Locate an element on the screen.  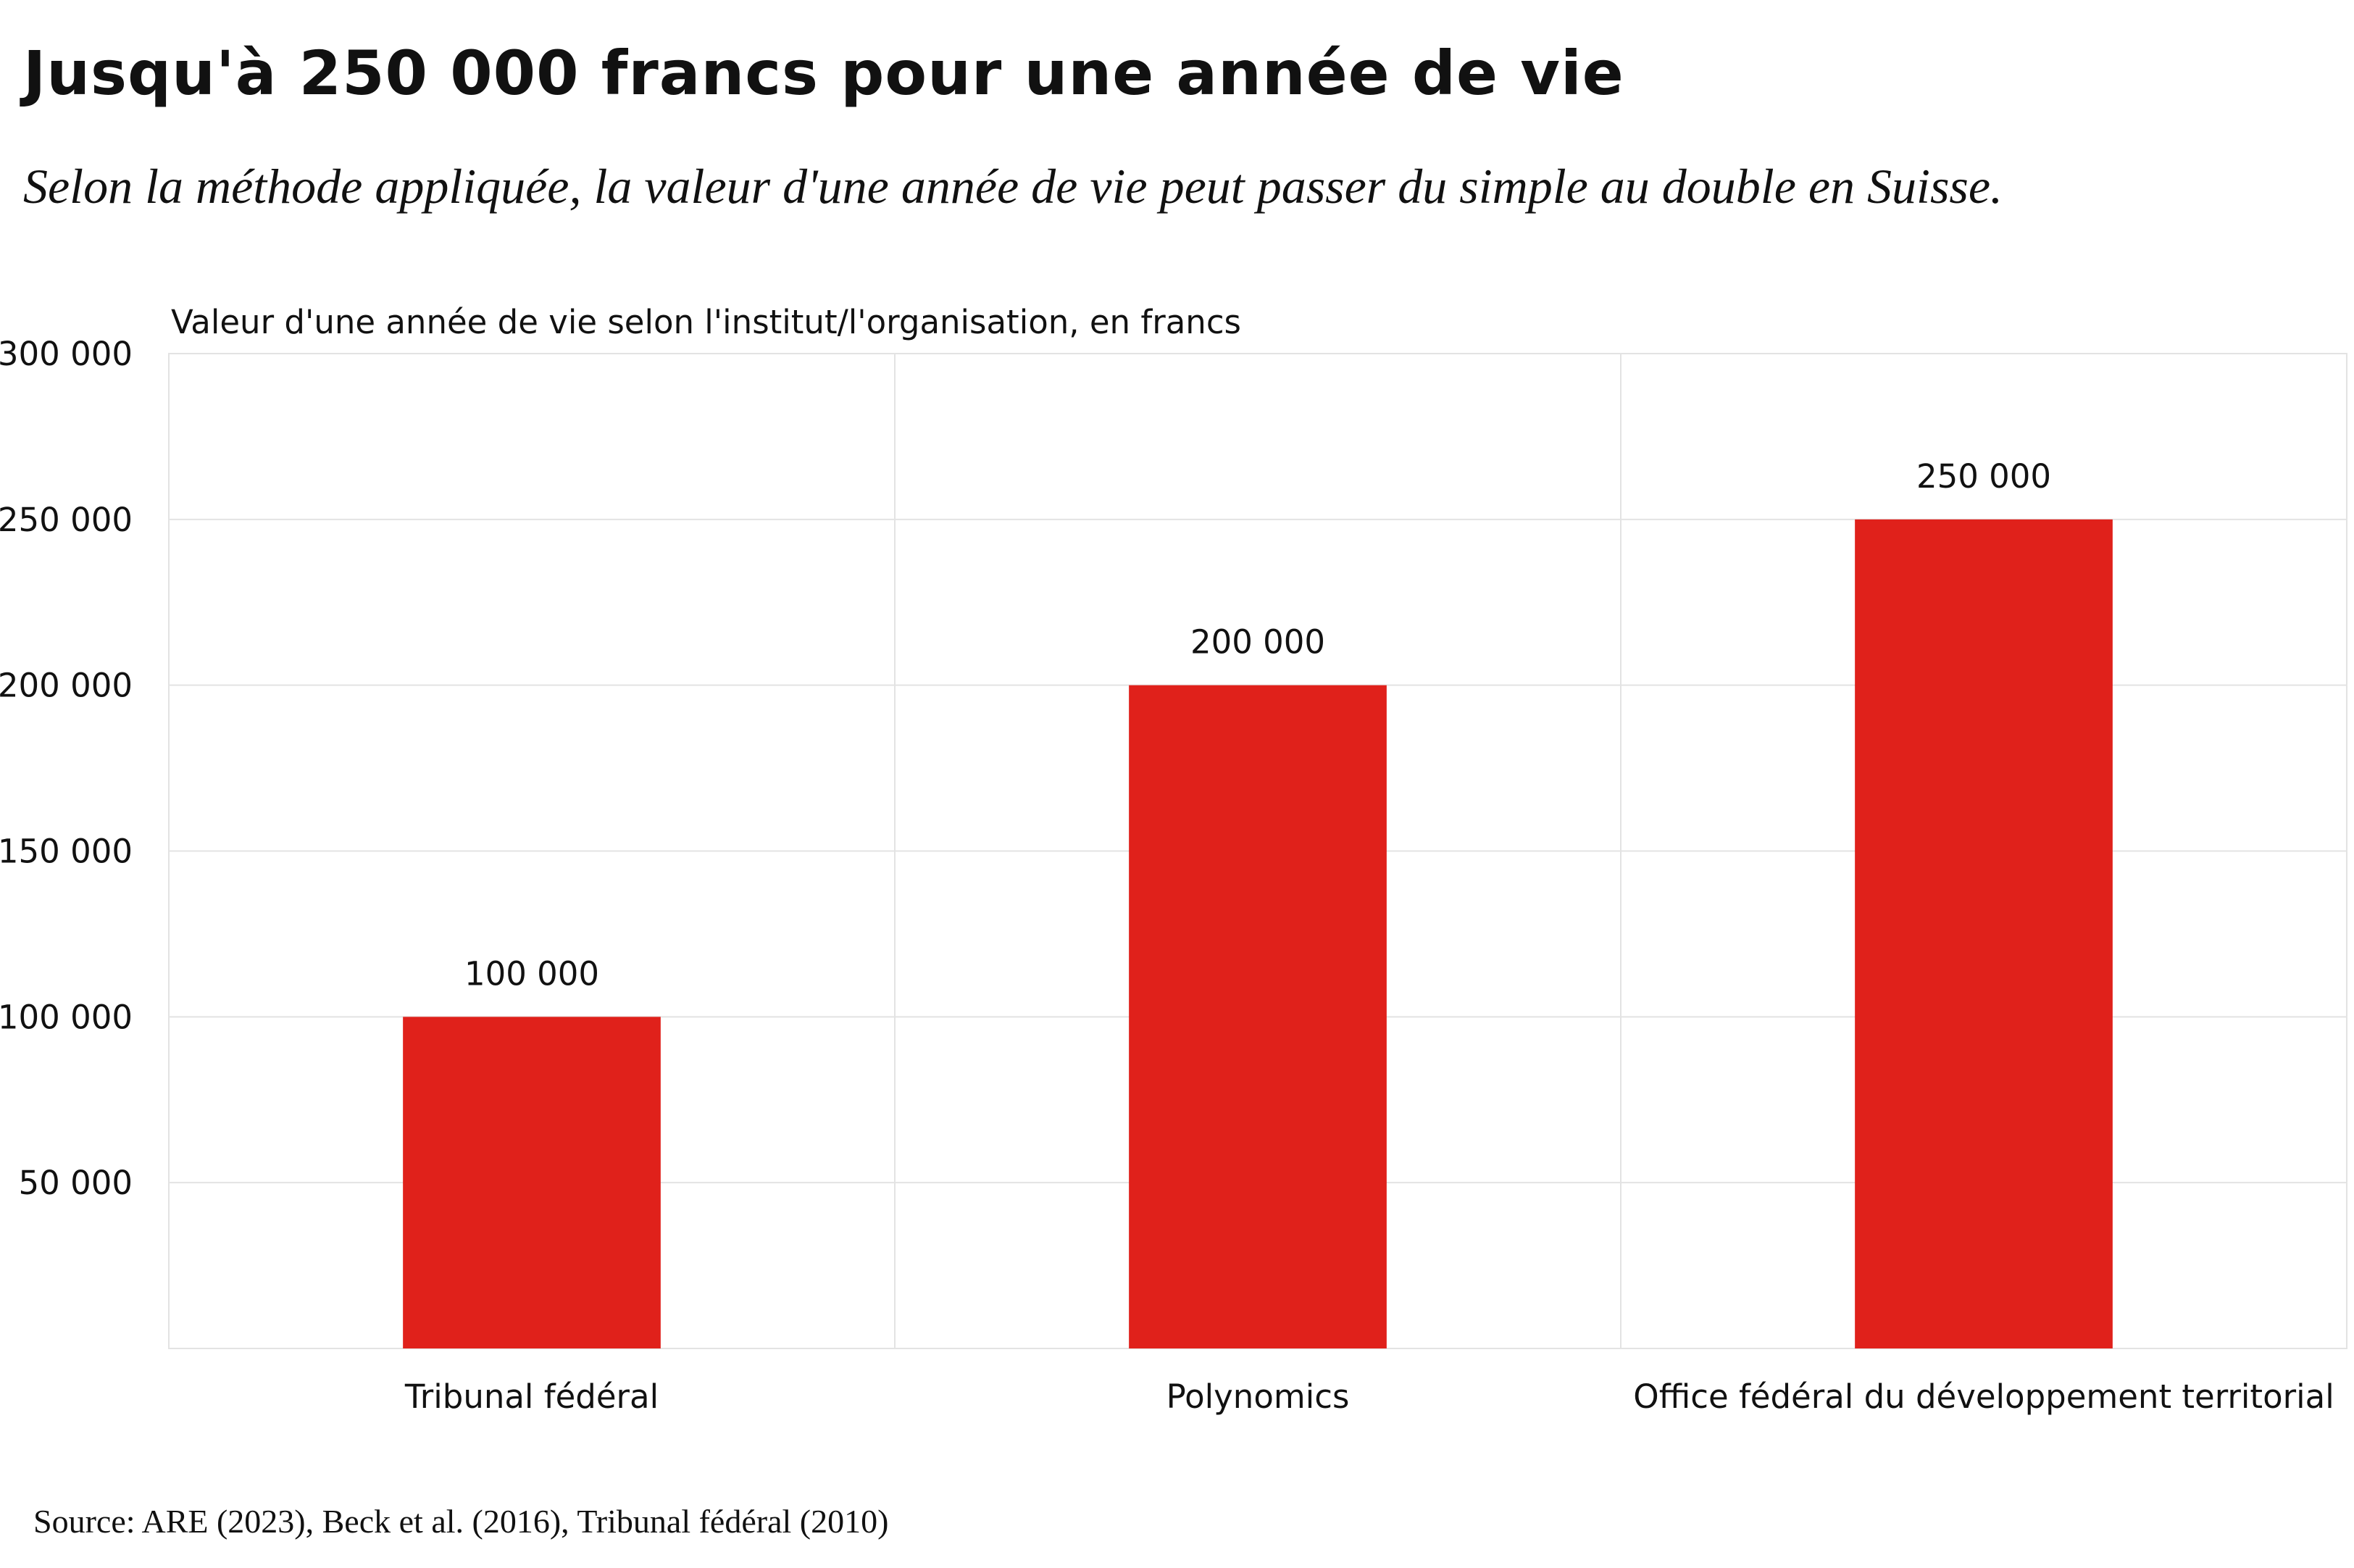
data-label: 250 000 is located at coordinates (1983, 476).